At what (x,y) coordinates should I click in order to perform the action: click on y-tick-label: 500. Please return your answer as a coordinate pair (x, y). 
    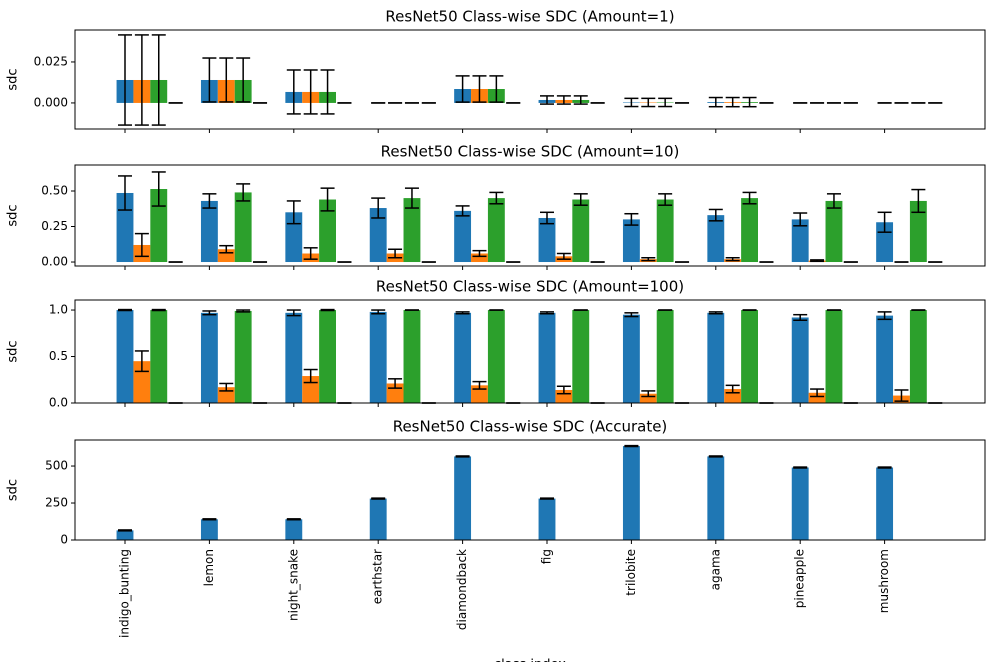
    Looking at the image, I should click on (56, 466).